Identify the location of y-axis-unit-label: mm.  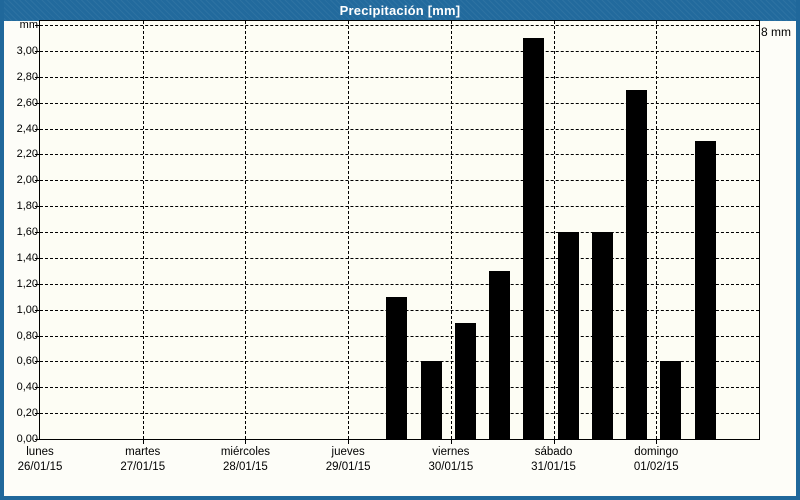
(28, 25).